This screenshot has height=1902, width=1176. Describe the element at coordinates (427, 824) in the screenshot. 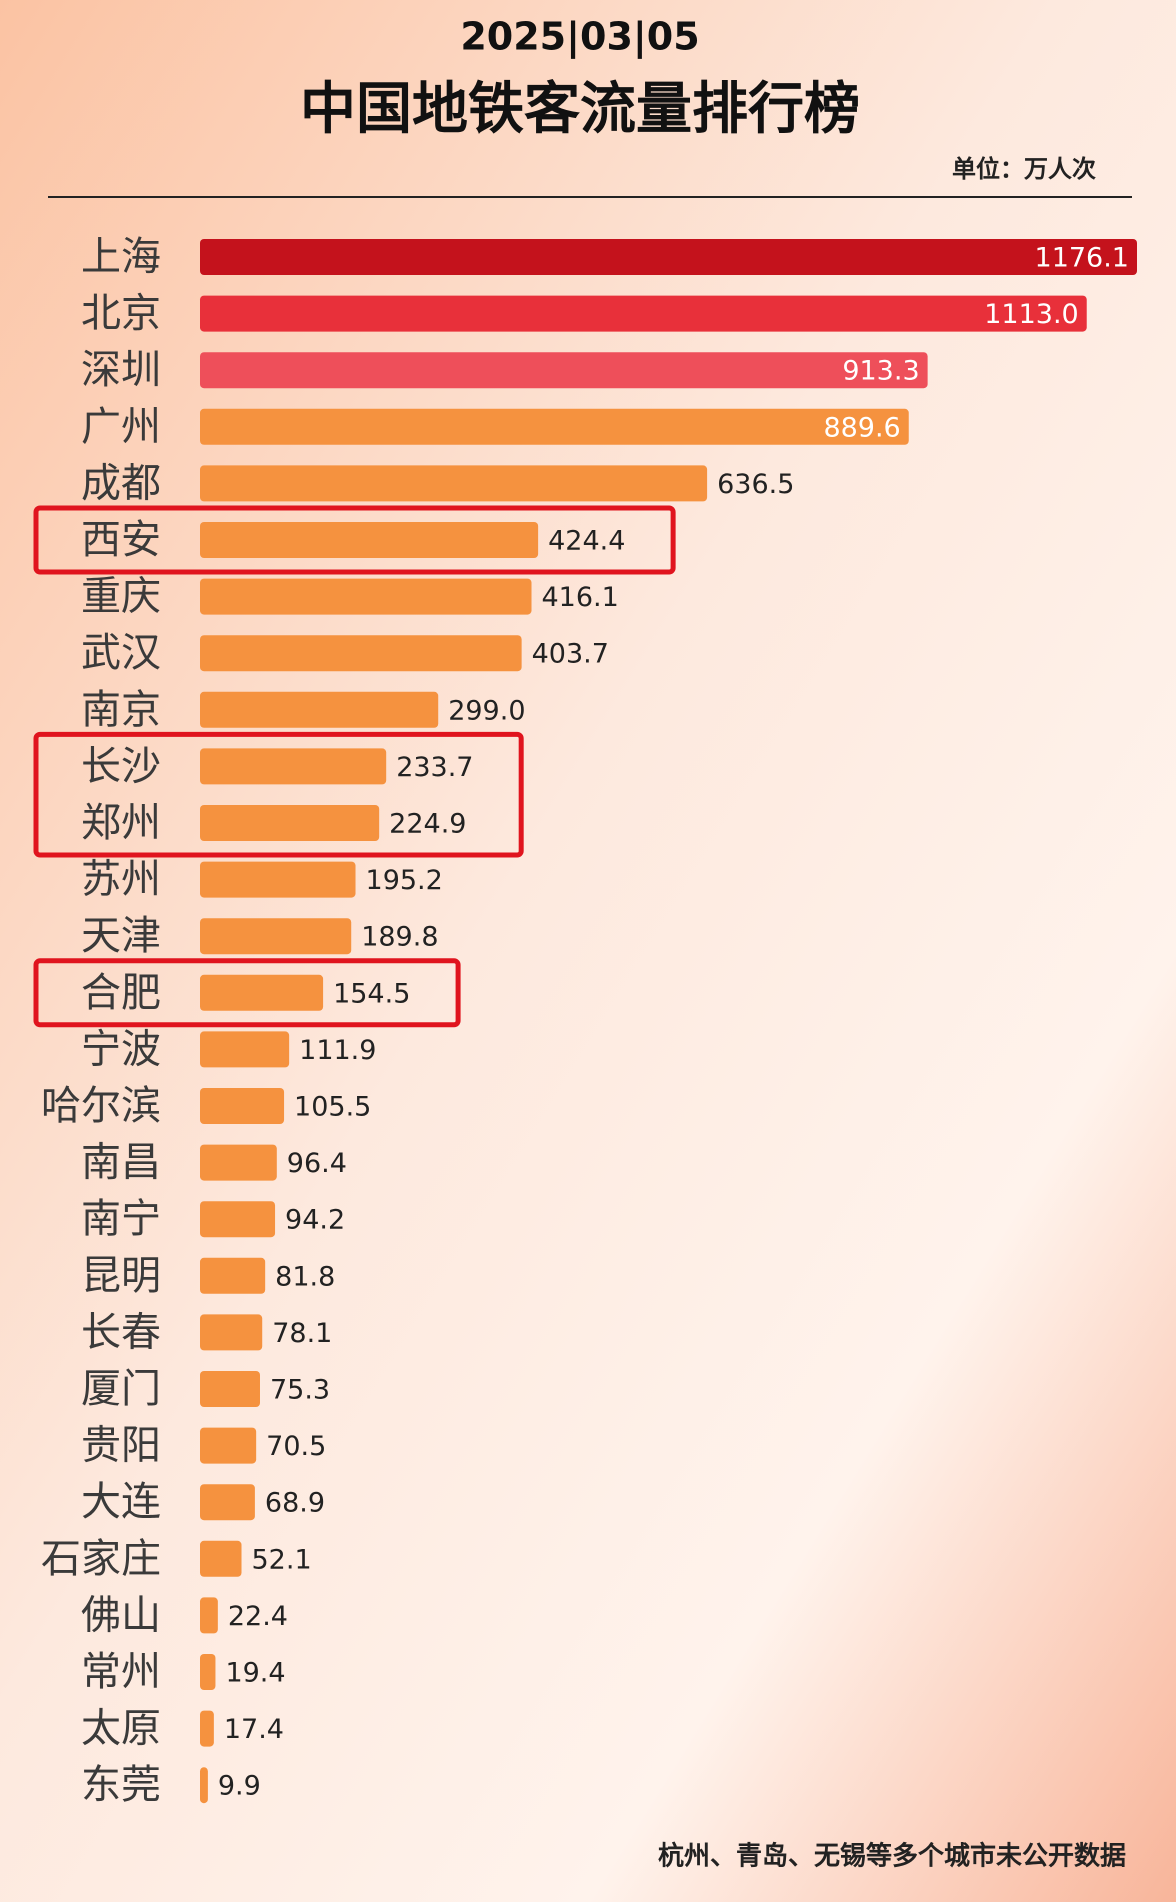

I see `value-label: 224.9` at that location.